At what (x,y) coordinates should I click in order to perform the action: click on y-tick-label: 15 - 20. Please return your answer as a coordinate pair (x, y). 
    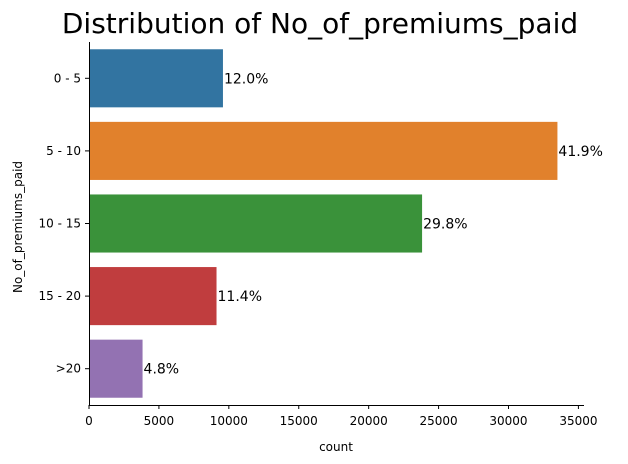
    Looking at the image, I should click on (60, 296).